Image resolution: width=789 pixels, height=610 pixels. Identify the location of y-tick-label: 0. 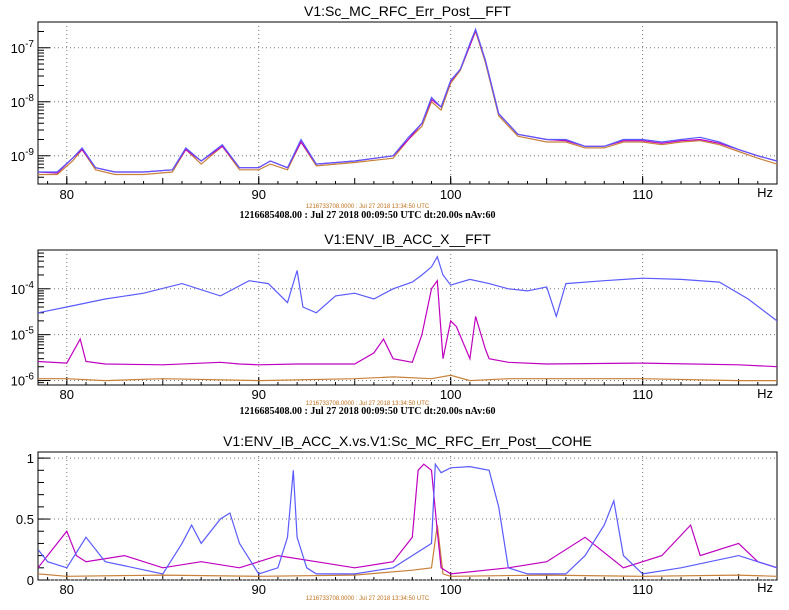
(30, 580).